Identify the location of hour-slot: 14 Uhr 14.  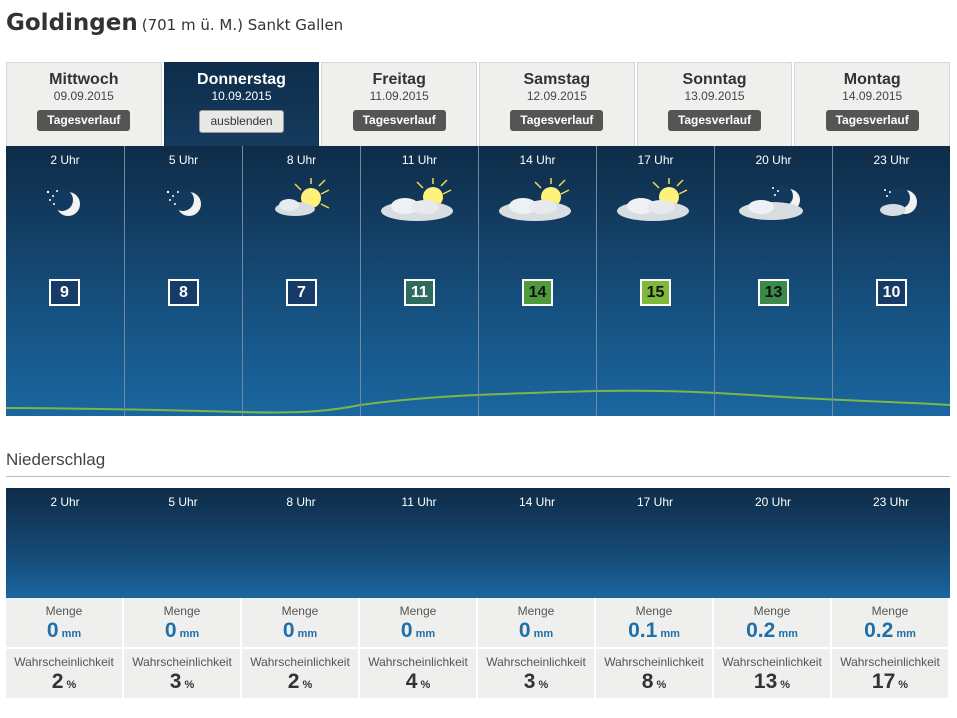
(537, 281).